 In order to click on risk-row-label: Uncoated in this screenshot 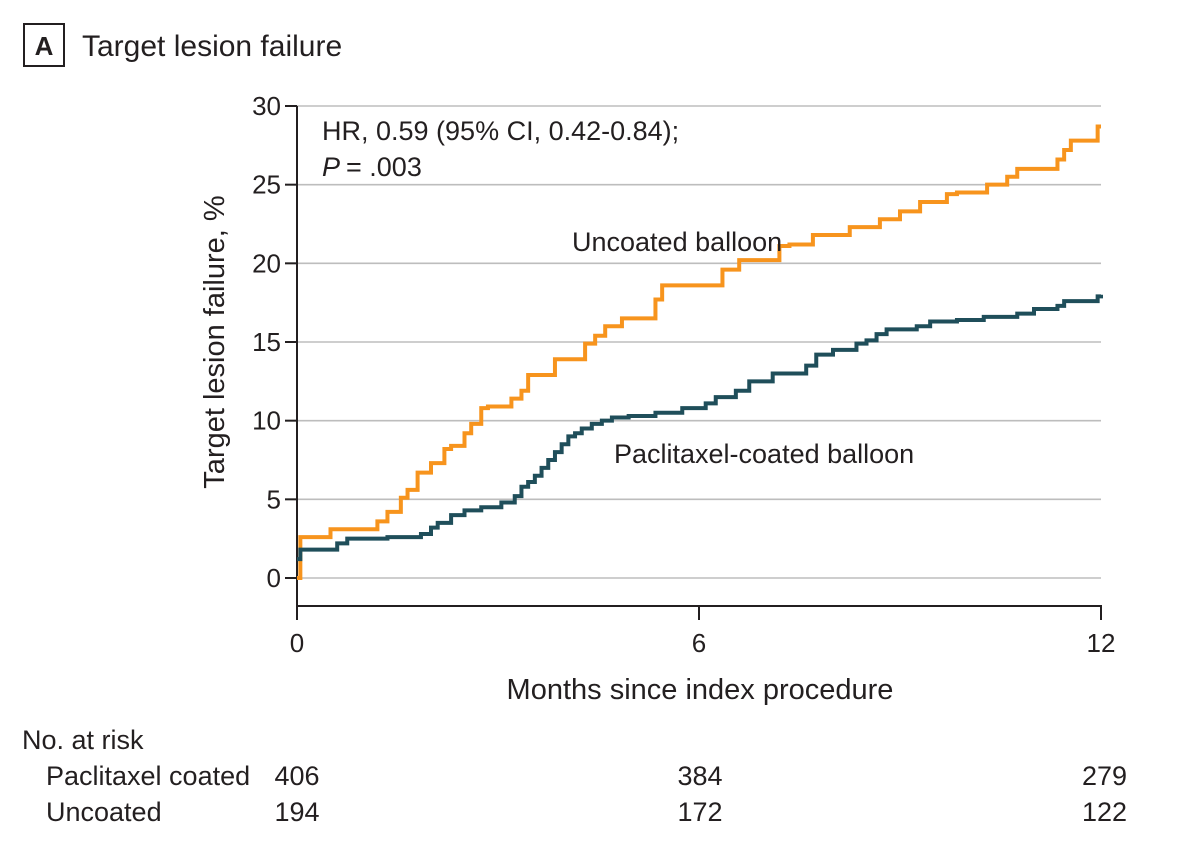, I will do `click(104, 812)`.